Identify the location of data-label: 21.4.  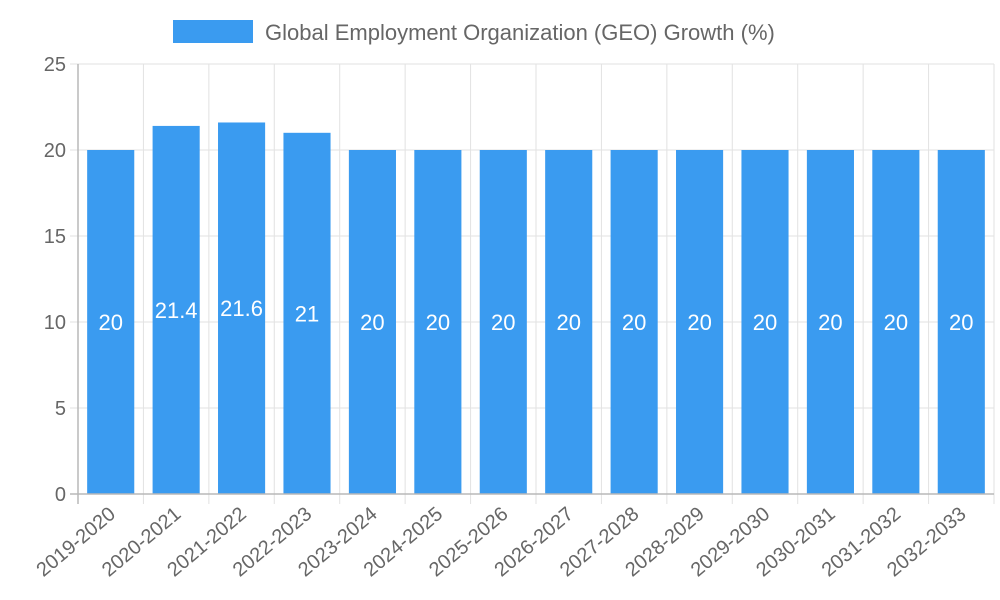
(176, 310).